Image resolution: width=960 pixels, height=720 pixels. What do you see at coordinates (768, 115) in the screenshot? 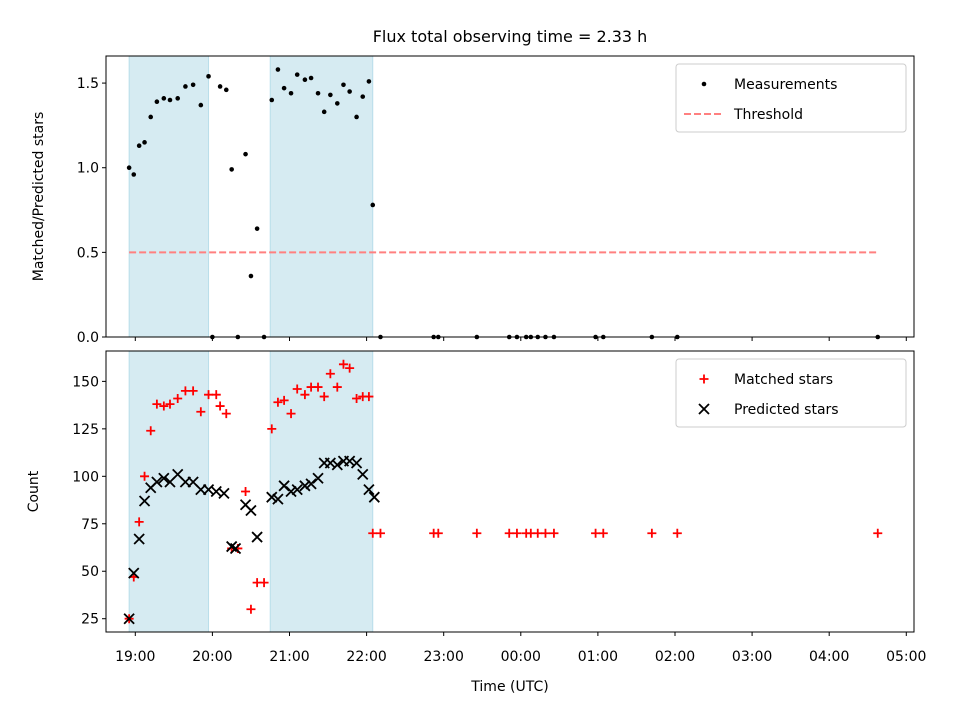
I see `legend-label: Threshold` at bounding box center [768, 115].